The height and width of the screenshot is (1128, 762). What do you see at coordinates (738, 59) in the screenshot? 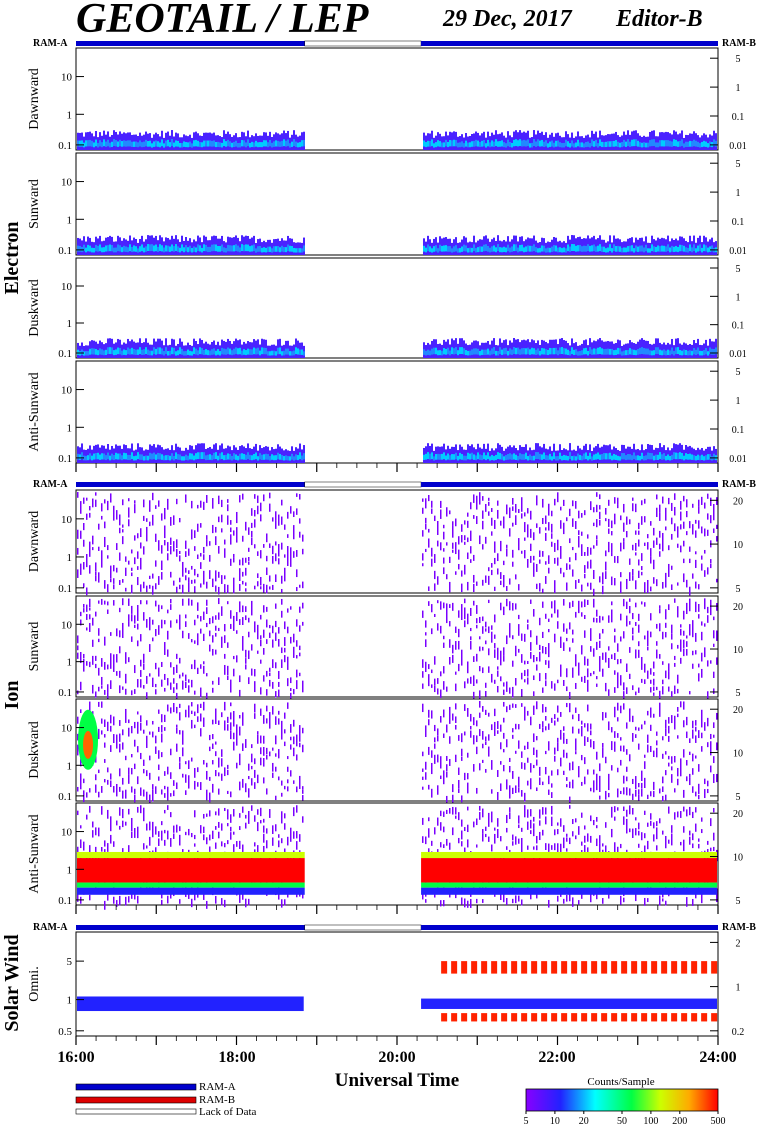
I see `y-tick-label-right: 5` at bounding box center [738, 59].